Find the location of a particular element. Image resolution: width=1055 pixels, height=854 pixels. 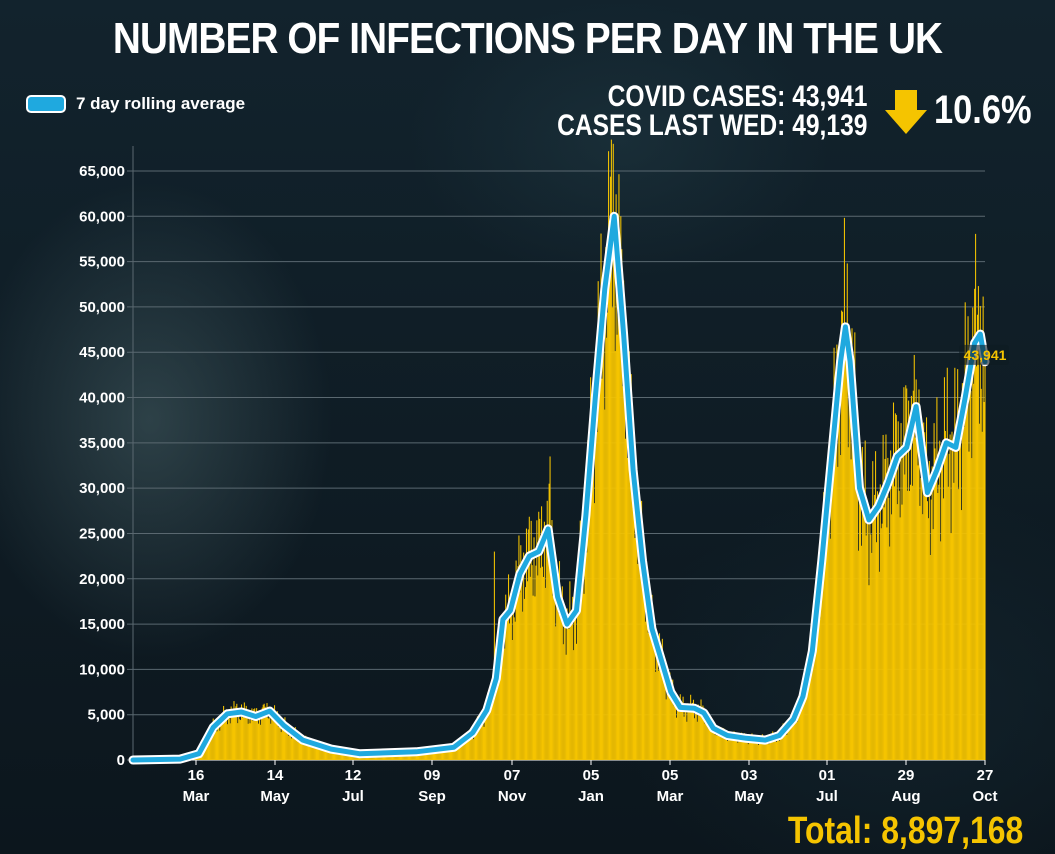

y-tick-label: 35,000 is located at coordinates (102, 443).